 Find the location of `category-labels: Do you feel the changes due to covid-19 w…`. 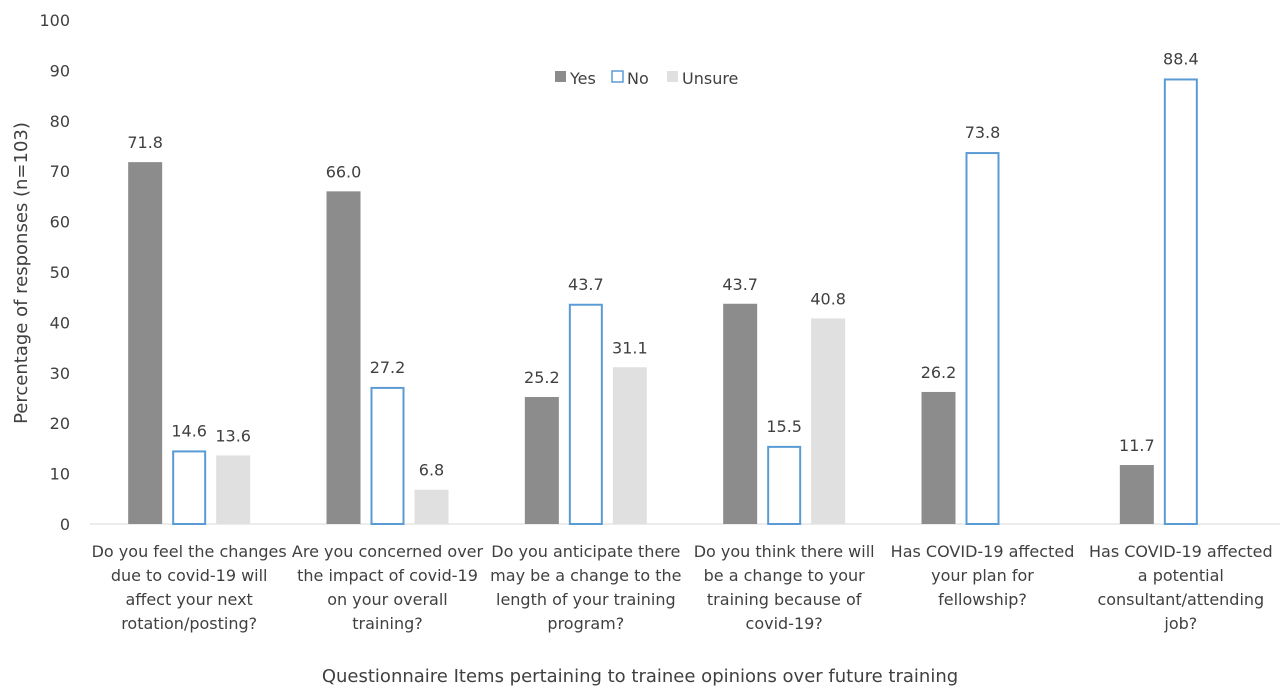

category-labels: Do you feel the changes due to covid-19 w… is located at coordinates (682, 587).